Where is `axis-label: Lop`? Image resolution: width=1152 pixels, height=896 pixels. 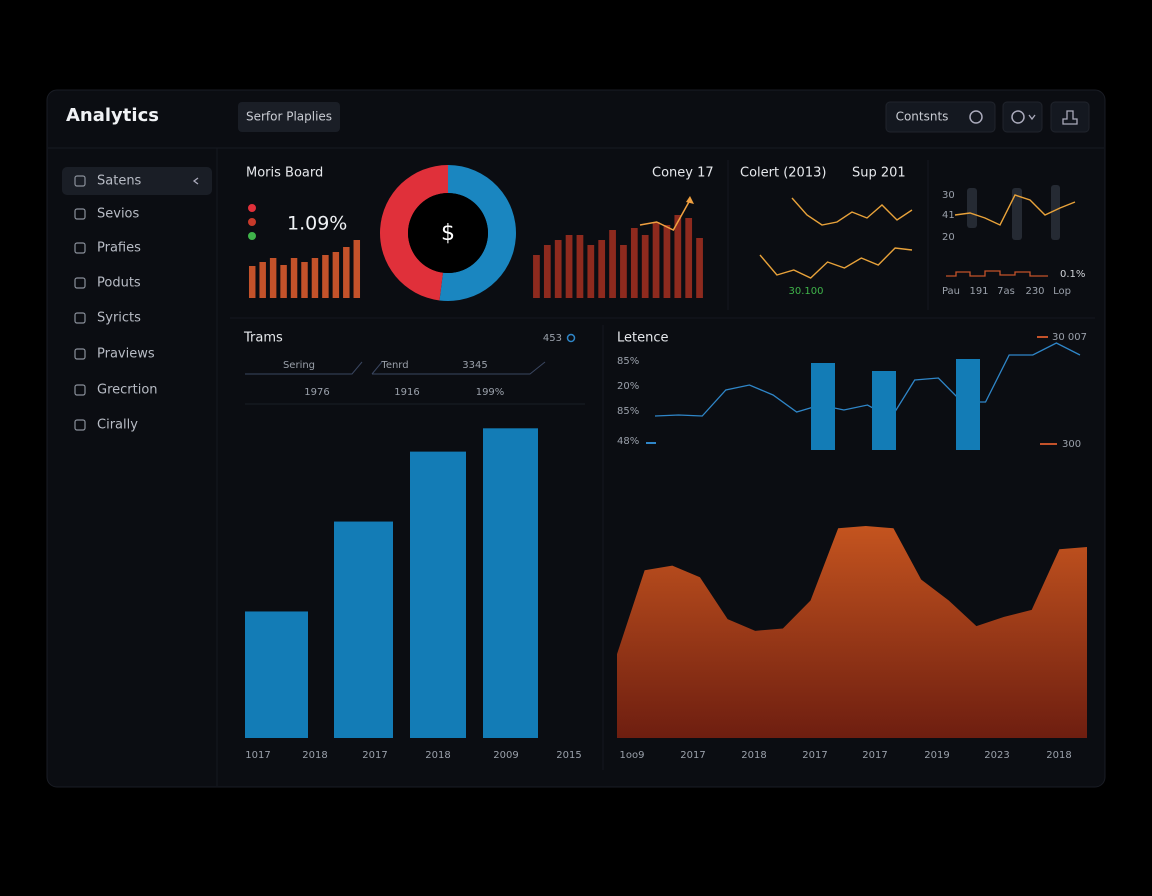
axis-label: Lop is located at coordinates (1062, 291).